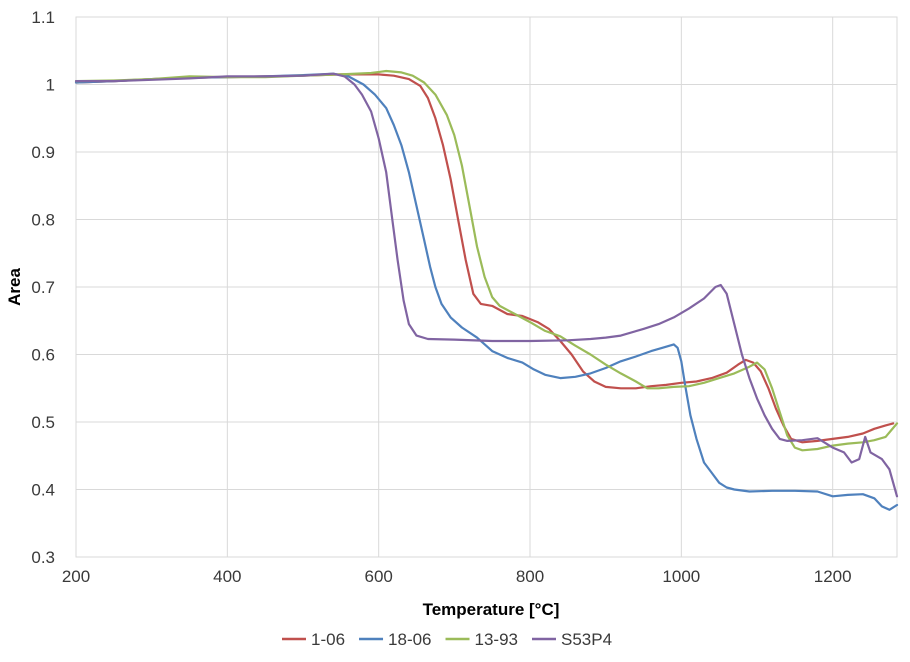 The width and height of the screenshot is (910, 662). I want to click on y-axis-title: Area, so click(14, 287).